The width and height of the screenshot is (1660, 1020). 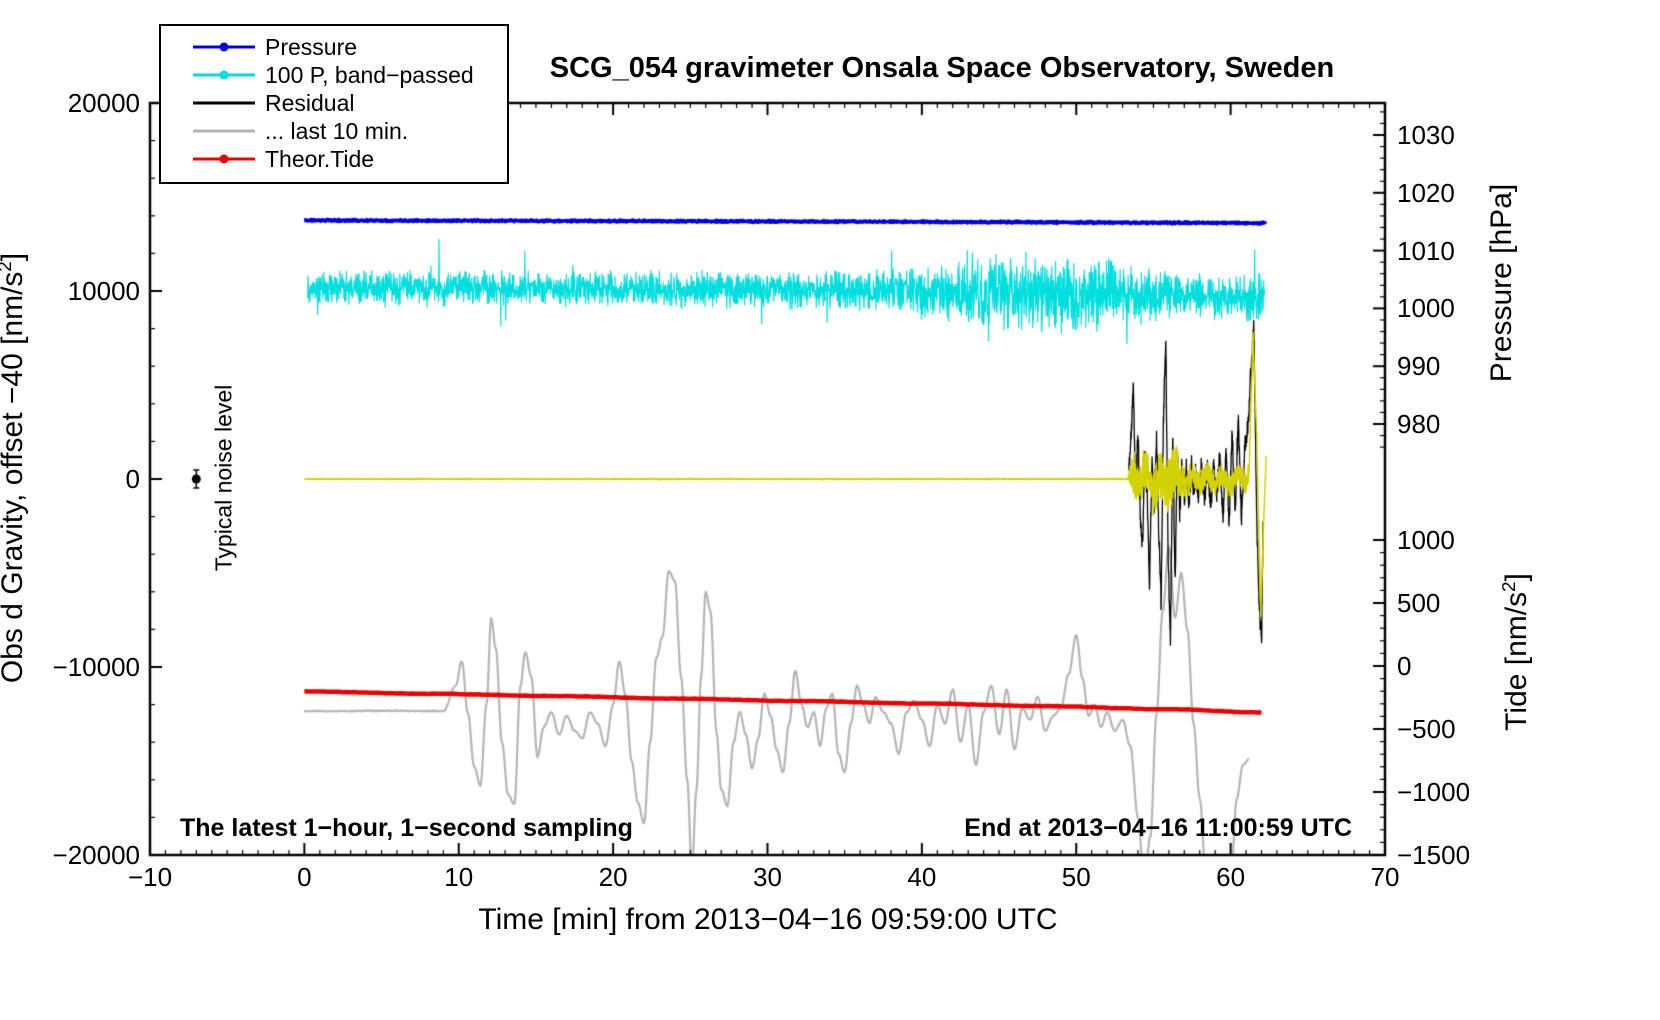 I want to click on sampling-annotation: The latest 1−hour, 1−second sampling, so click(x=406, y=828).